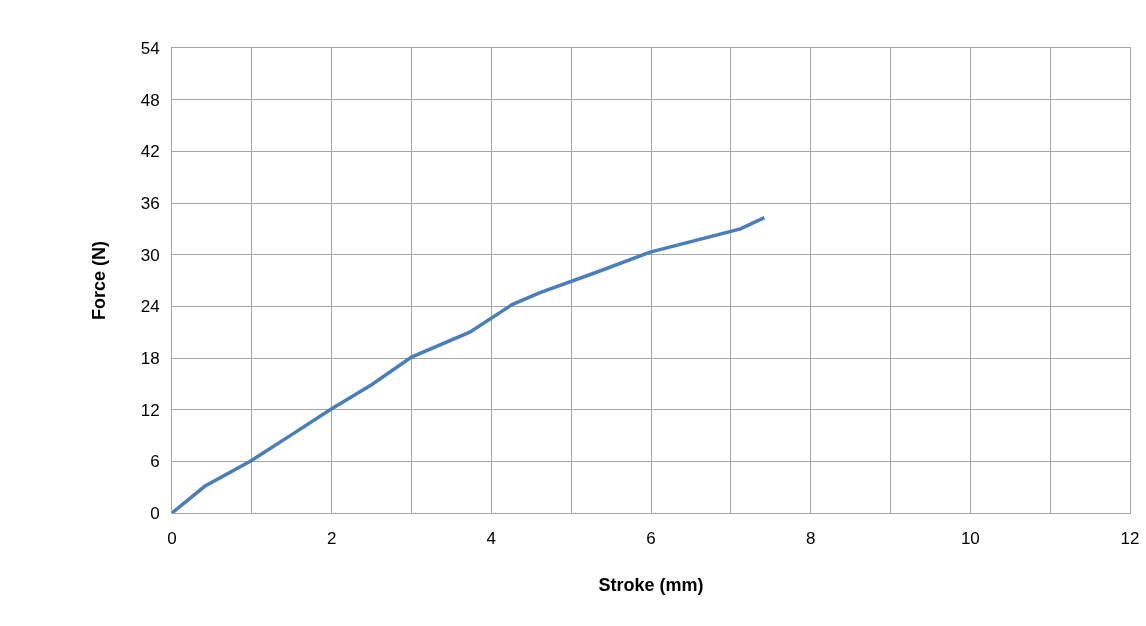  I want to click on x-tick-label: 6, so click(651, 539).